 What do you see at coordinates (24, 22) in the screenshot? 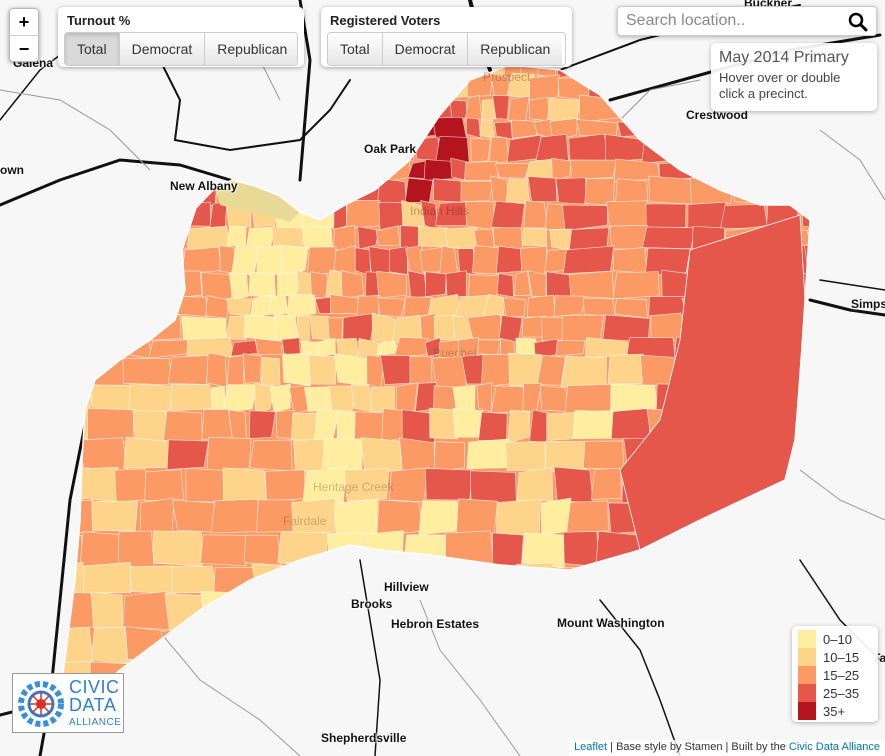
I see `zoom-in-button: +` at bounding box center [24, 22].